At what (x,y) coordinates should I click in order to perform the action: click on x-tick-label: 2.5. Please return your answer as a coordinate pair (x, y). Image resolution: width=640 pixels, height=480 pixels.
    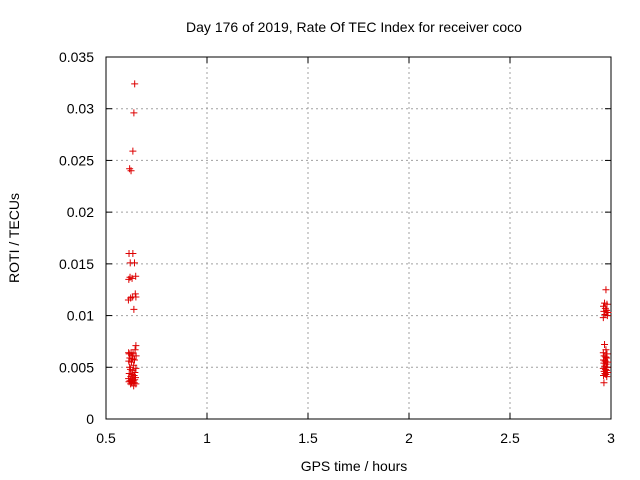
    Looking at the image, I should click on (510, 438).